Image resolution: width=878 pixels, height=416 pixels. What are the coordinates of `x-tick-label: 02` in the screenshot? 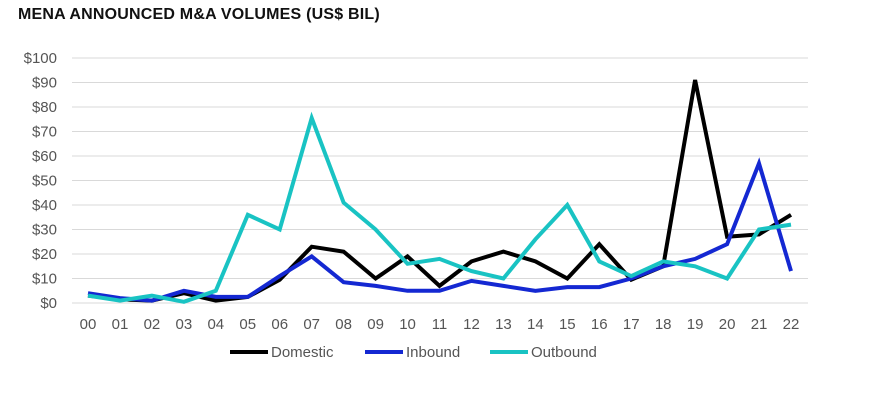 It's located at (152, 324).